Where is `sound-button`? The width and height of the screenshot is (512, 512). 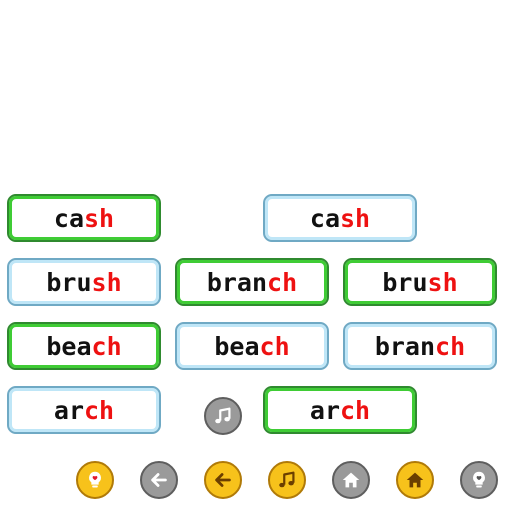
sound-button is located at coordinates (287, 480).